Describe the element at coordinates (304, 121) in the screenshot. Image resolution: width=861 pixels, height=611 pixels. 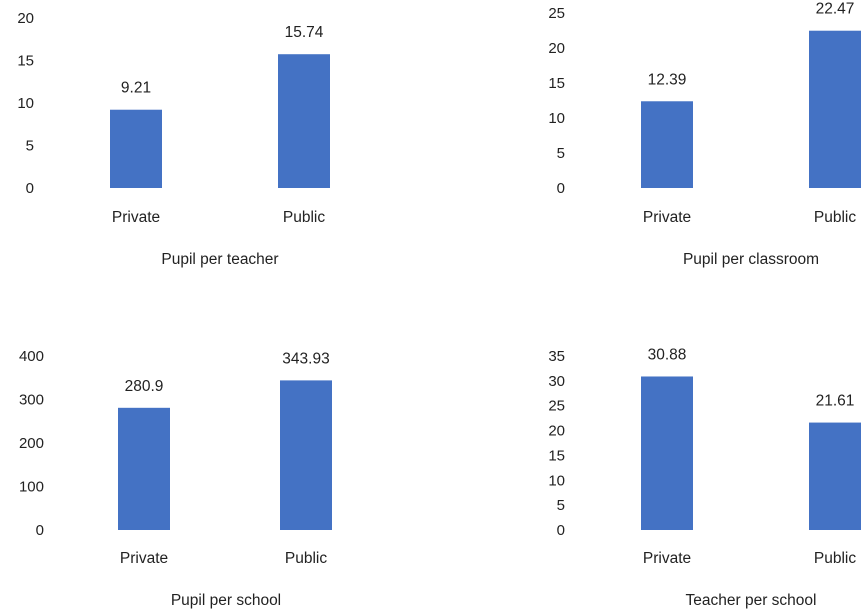
I see `chart-1-bar-public` at that location.